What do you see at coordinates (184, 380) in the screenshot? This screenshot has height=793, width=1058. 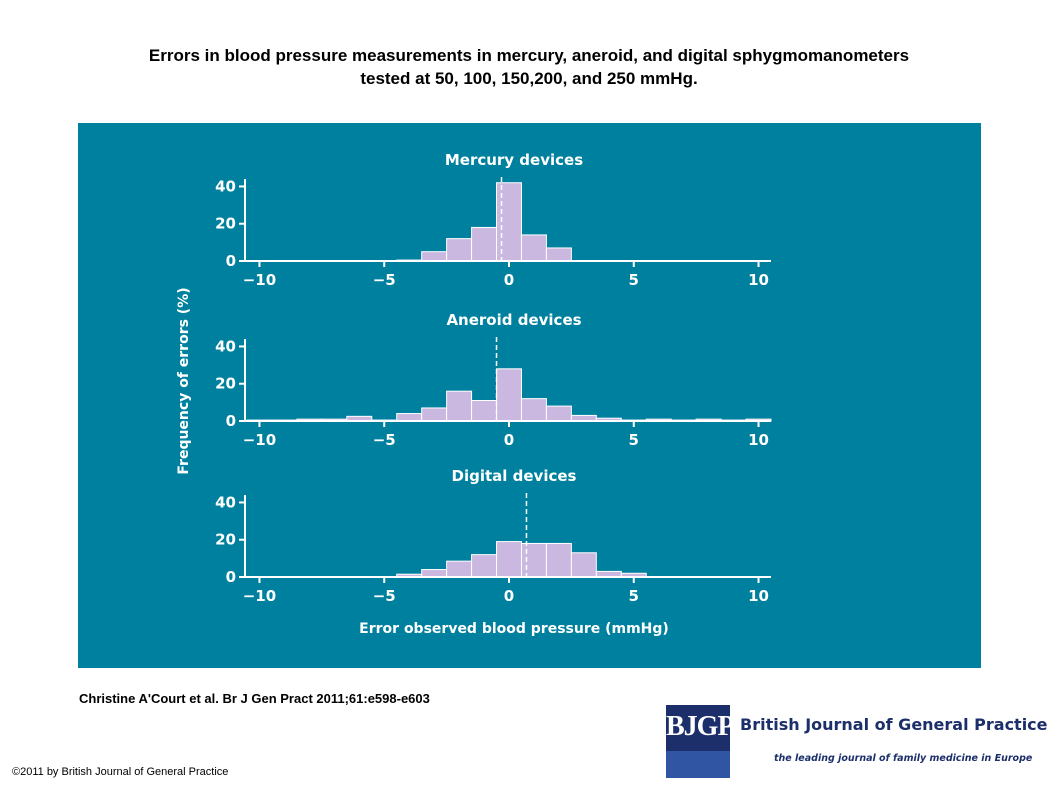 I see `y-axis-label: Frequency of errors (%)` at bounding box center [184, 380].